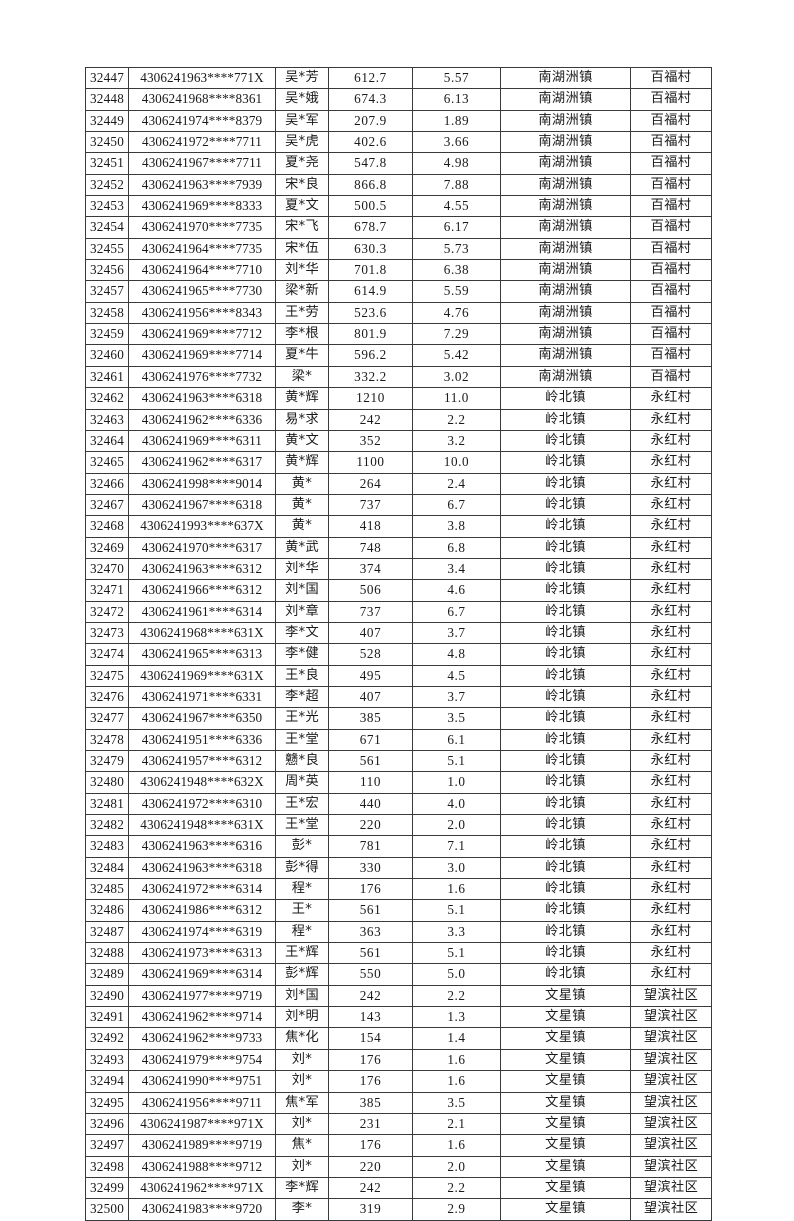  Describe the element at coordinates (302, 846) in the screenshot. I see `cell-name: 彭*` at that location.